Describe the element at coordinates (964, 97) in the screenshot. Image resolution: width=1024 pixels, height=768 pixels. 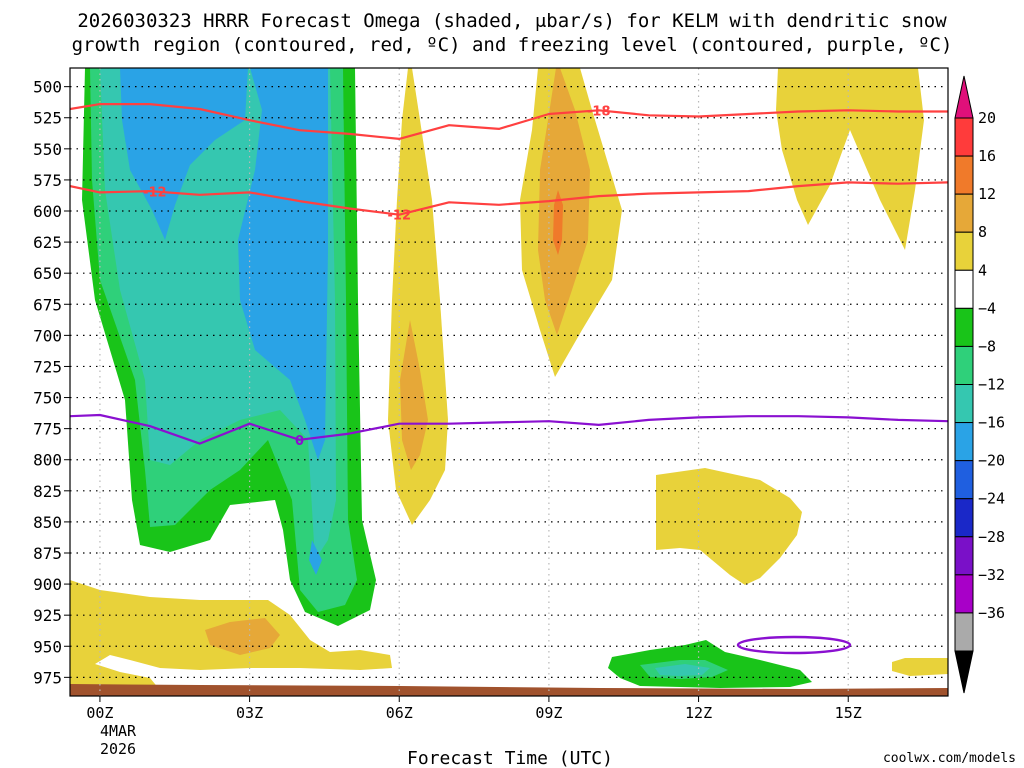
I see `colorbar-over-triangle` at that location.